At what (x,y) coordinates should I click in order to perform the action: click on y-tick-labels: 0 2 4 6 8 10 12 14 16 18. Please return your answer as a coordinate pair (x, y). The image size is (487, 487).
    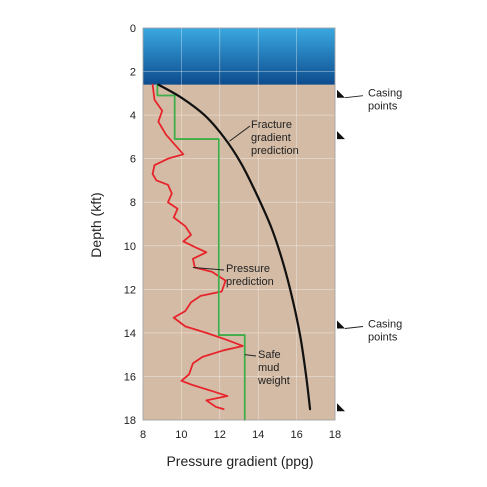
    Looking at the image, I should click on (130, 225).